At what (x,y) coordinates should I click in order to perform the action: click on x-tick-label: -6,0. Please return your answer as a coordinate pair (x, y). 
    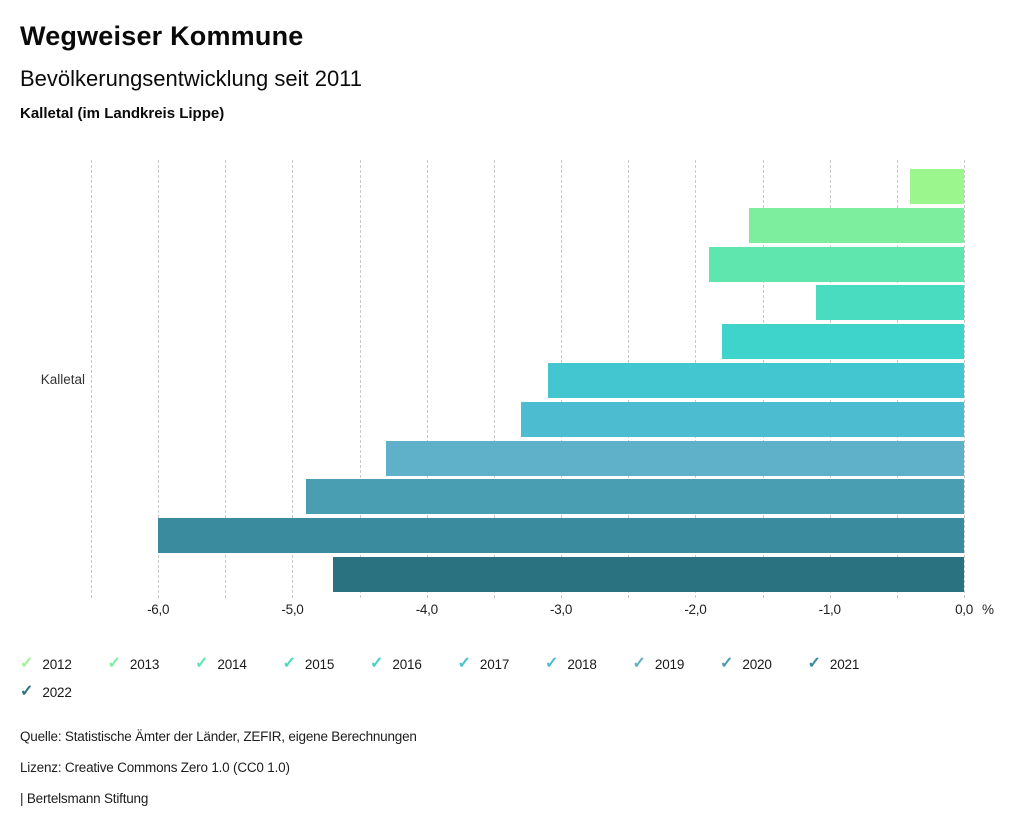
    Looking at the image, I should click on (158, 609).